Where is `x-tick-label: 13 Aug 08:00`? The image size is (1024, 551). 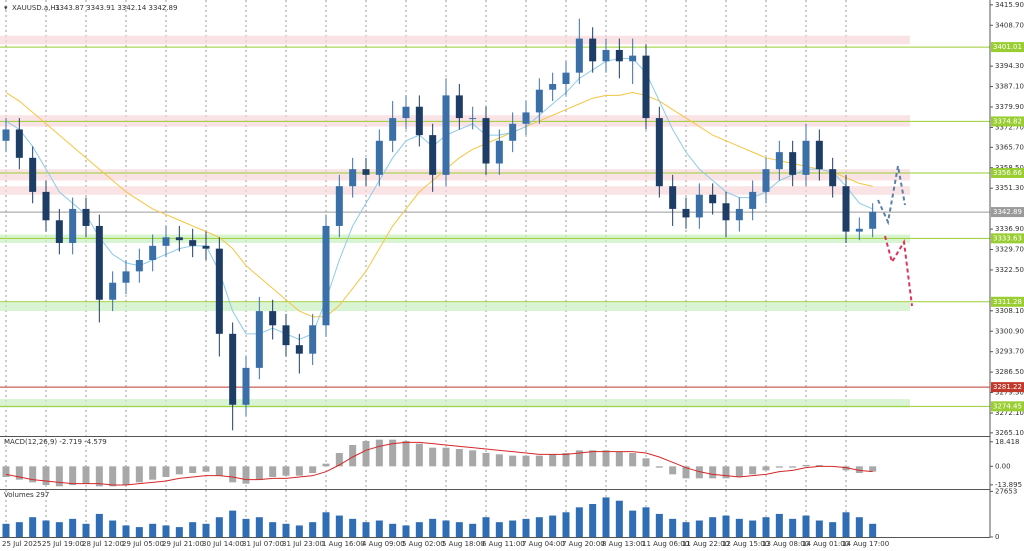 x-tick-label: 13 Aug 08:00 is located at coordinates (785, 544).